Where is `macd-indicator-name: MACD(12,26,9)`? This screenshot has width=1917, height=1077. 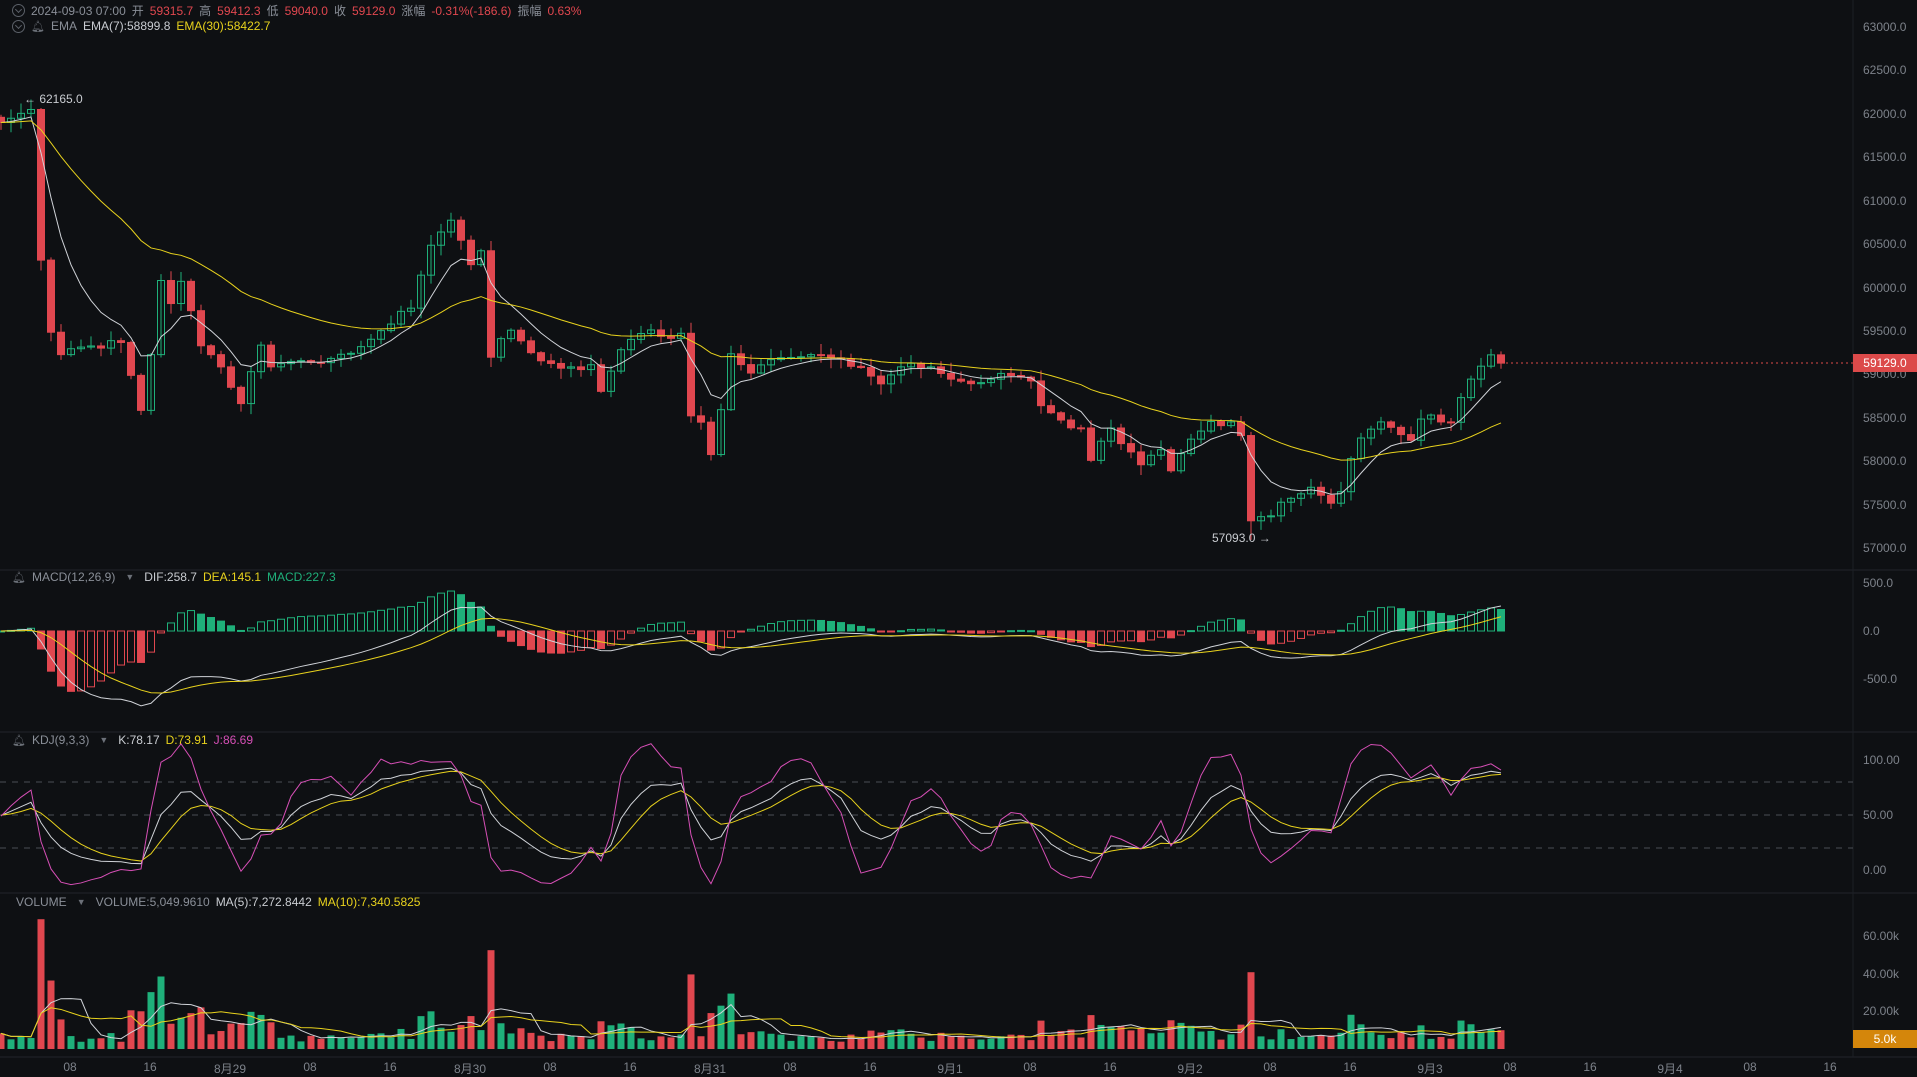
macd-indicator-name: MACD(12,26,9) is located at coordinates (73, 577).